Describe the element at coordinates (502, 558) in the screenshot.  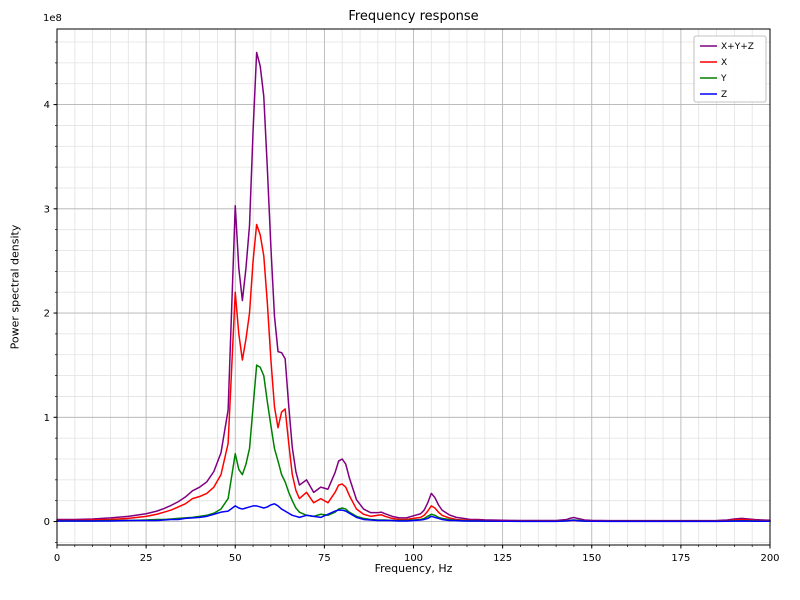
I see `x-tick-label: 125` at that location.